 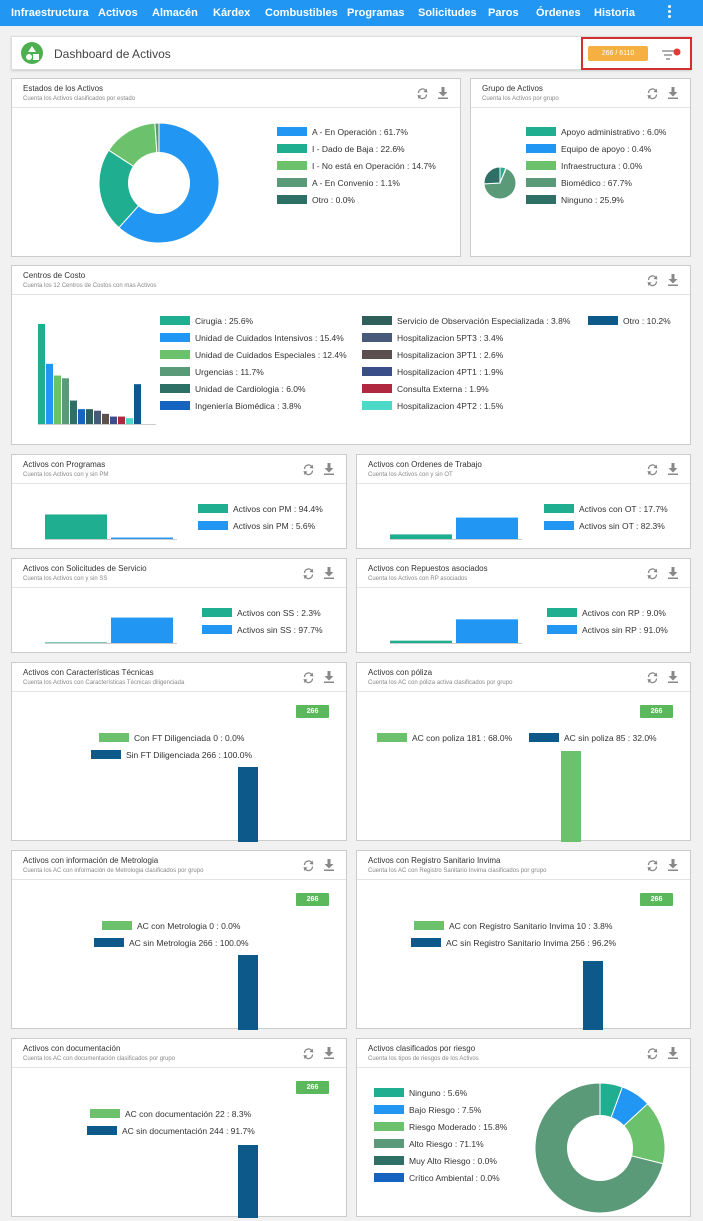 I want to click on shapes-icon, so click(x=32, y=53).